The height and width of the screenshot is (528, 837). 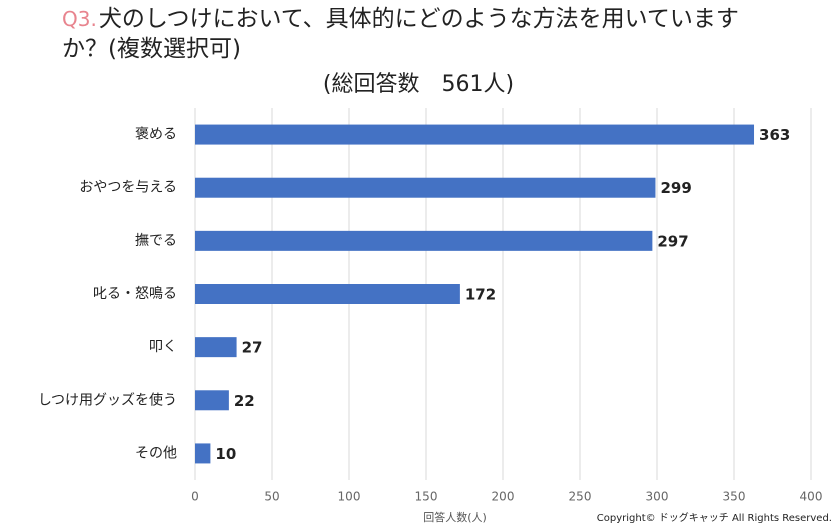 I want to click on x-tick-label: 250, so click(x=580, y=497).